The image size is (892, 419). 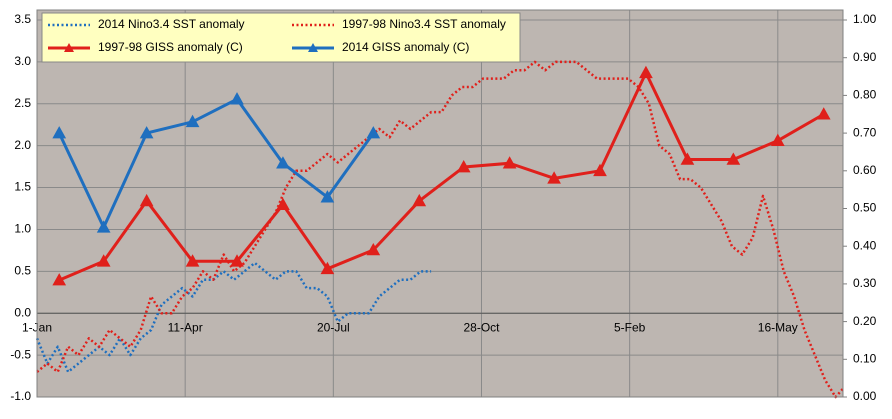 What do you see at coordinates (22, 187) in the screenshot?
I see `y-tick-label: 1.5` at bounding box center [22, 187].